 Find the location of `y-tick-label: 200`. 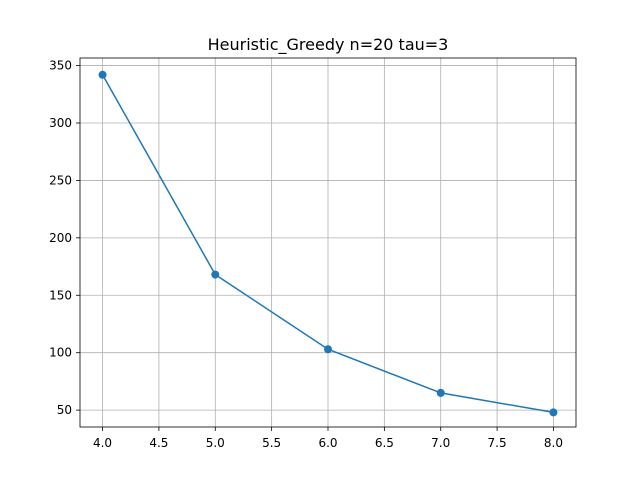

y-tick-label: 200 is located at coordinates (60, 238).